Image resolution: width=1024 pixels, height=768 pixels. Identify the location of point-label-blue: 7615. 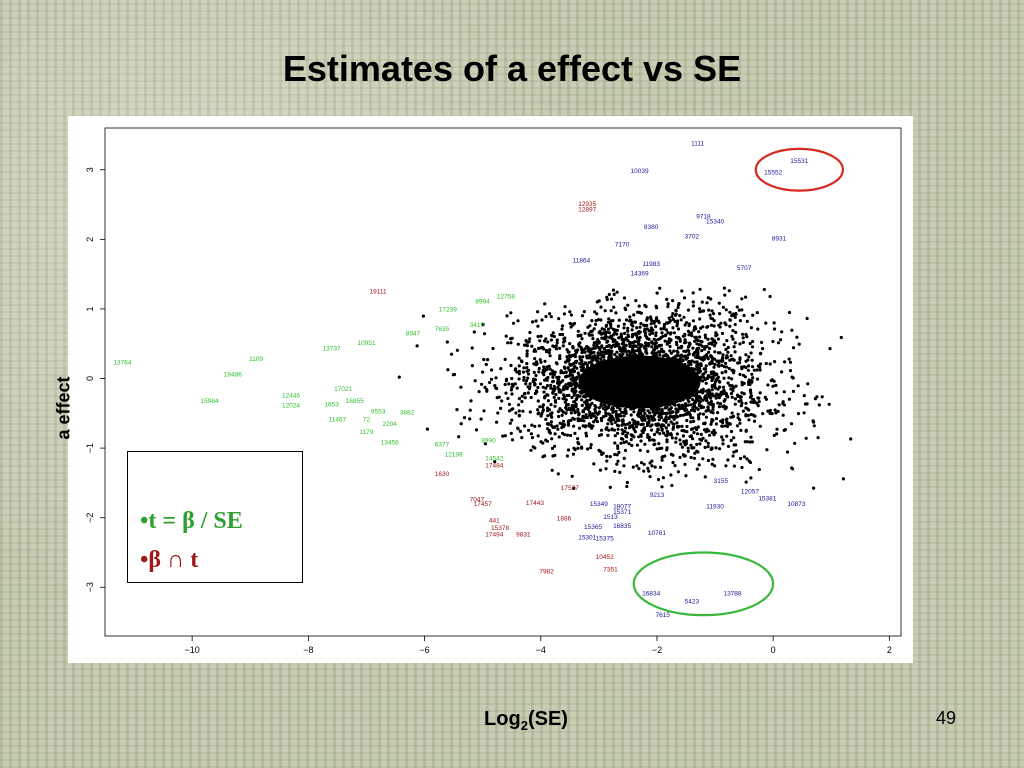
(663, 615).